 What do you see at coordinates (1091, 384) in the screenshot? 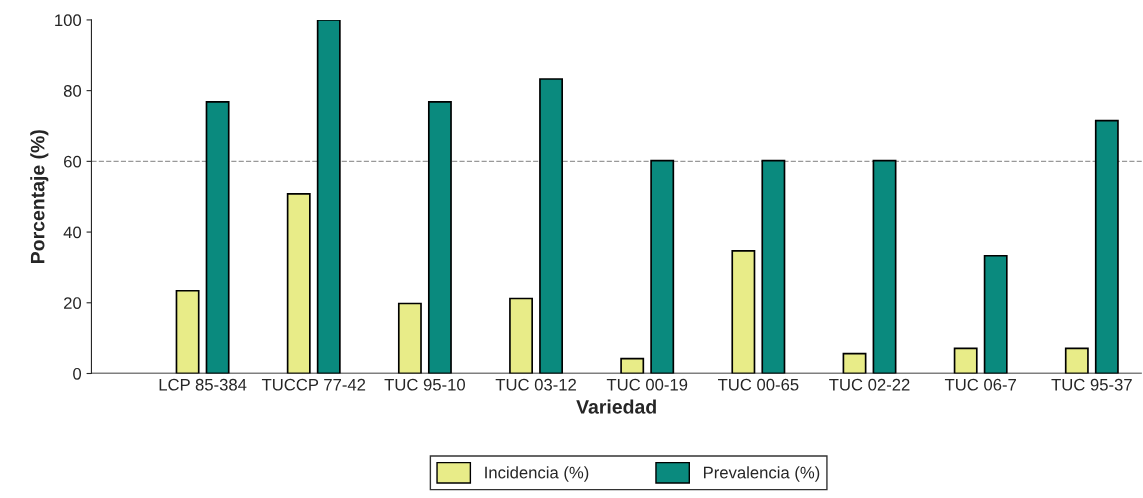
I see `x-tick-label: TUC 95-37` at bounding box center [1091, 384].